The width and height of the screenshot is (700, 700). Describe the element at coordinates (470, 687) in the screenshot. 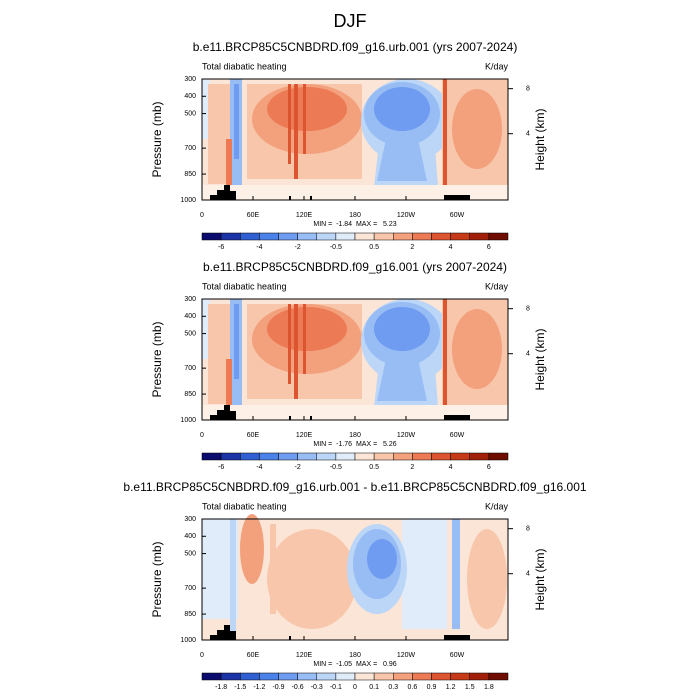

I see `colorbar-label: 1.5` at that location.